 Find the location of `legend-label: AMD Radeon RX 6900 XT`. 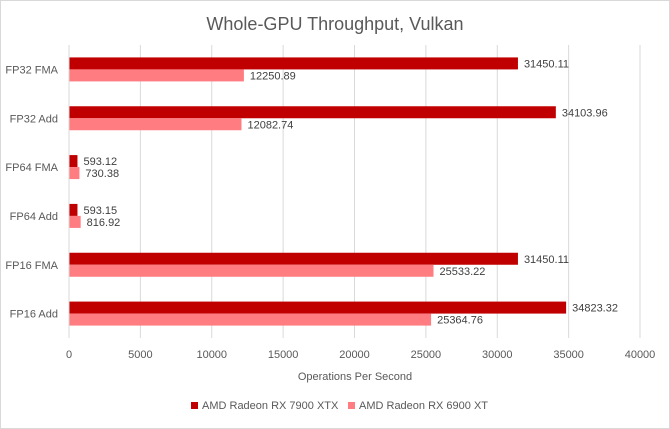

legend-label: AMD Radeon RX 6900 XT is located at coordinates (423, 406).